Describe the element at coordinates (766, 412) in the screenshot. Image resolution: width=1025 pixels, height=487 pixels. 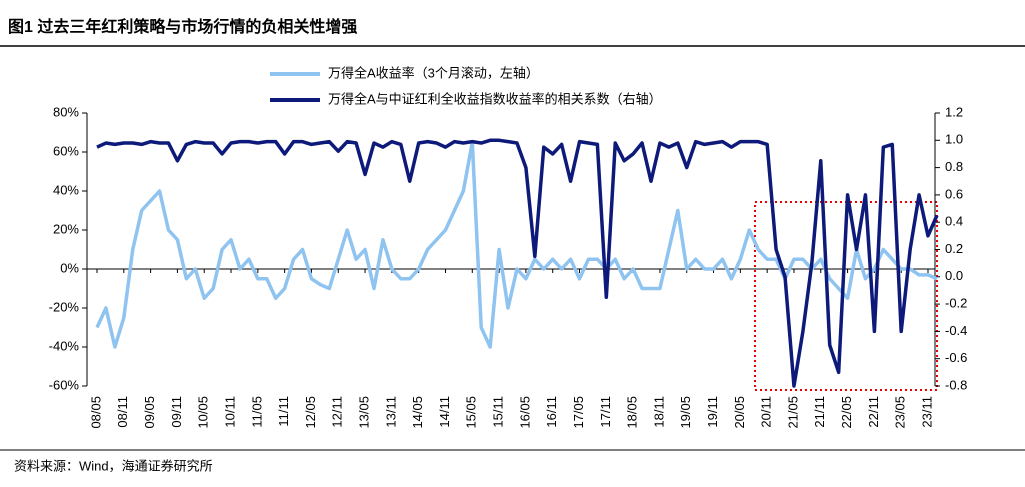
I see `x-tick-label: 20/11` at that location.